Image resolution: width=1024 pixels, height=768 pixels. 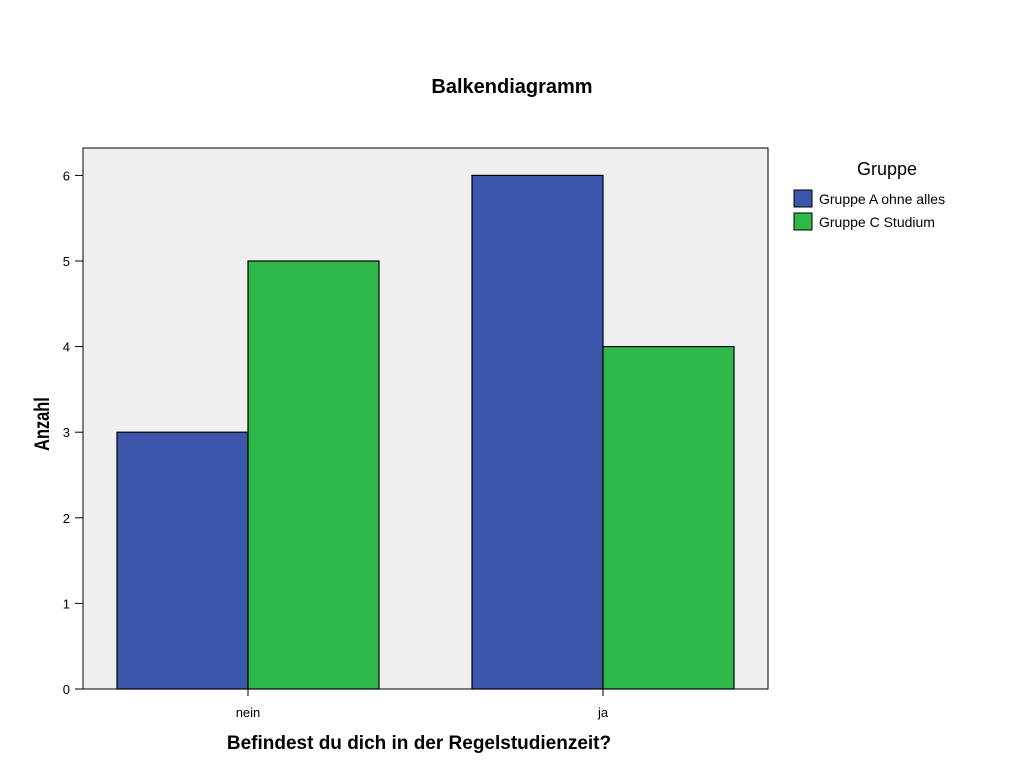 I want to click on chart-title: Balkendiagramm, so click(x=511, y=87).